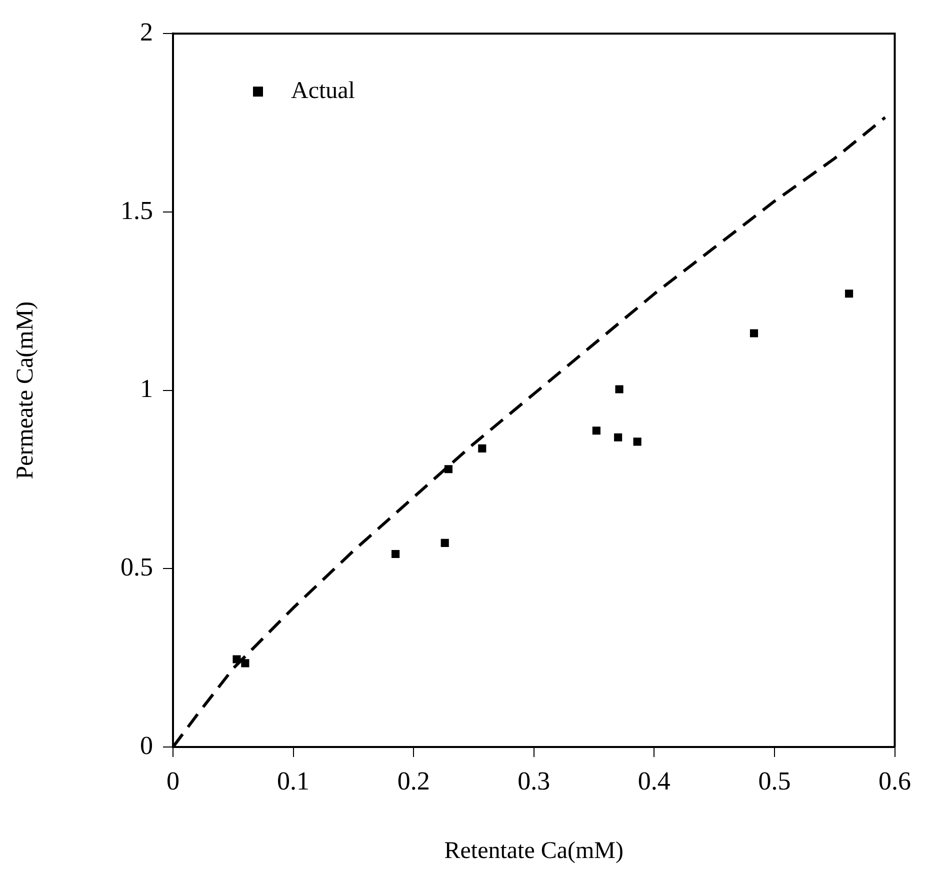  What do you see at coordinates (173, 781) in the screenshot?
I see `x-tick-label: 0` at bounding box center [173, 781].